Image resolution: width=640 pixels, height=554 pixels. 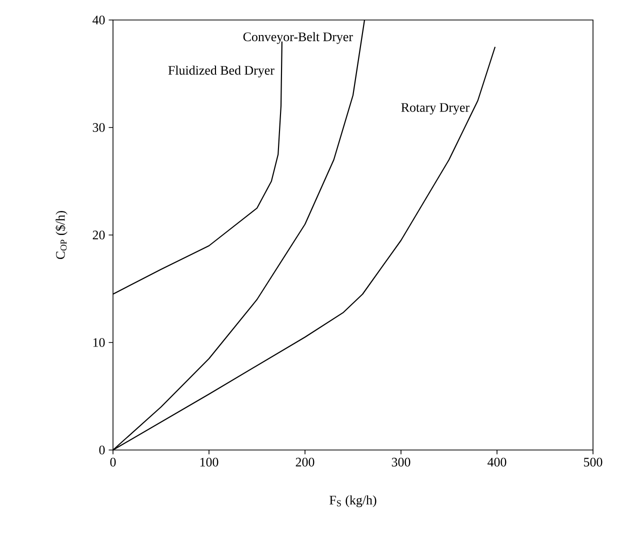 What do you see at coordinates (353, 501) in the screenshot?
I see `x-axis-title: F$_{S}$ (kg/h)` at bounding box center [353, 501].